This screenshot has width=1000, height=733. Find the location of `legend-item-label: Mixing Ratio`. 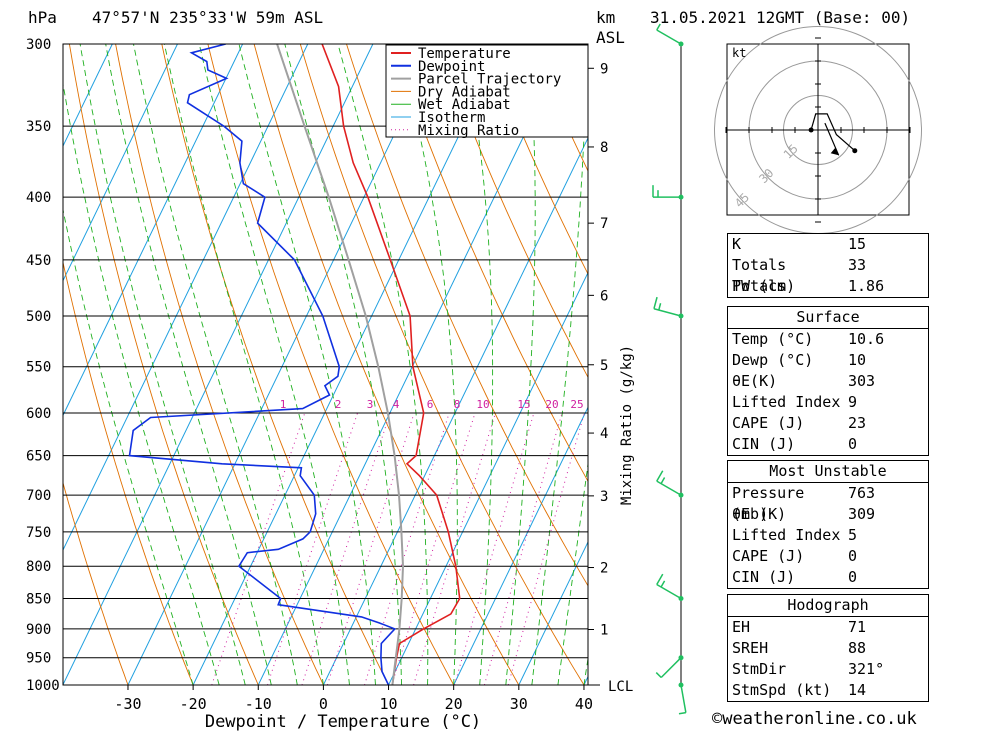

legend-item-label: Mixing Ratio is located at coordinates (468, 131).